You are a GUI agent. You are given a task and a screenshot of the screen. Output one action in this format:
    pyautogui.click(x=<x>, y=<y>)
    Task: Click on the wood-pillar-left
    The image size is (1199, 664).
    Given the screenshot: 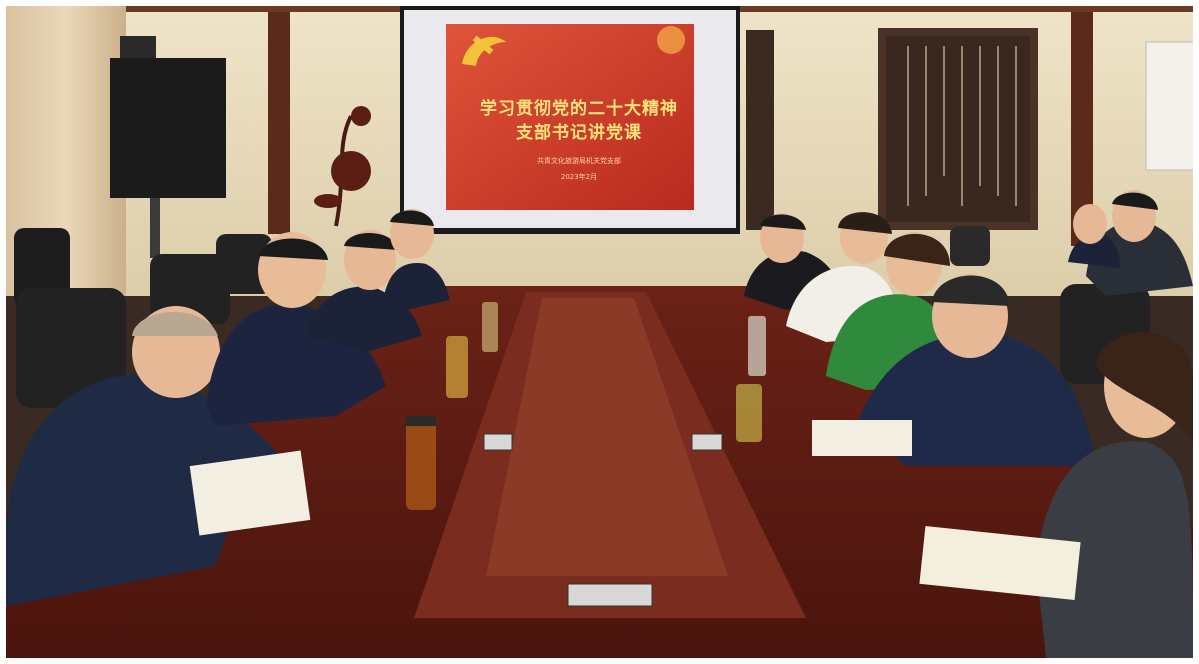 What is the action you would take?
    pyautogui.click(x=279, y=120)
    